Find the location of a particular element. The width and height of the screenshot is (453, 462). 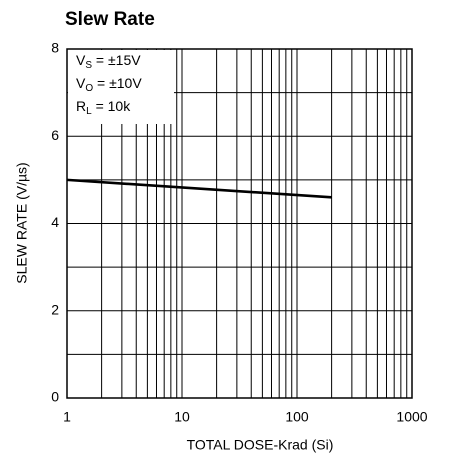

annotation: VS = ±15V is located at coordinates (108, 61).